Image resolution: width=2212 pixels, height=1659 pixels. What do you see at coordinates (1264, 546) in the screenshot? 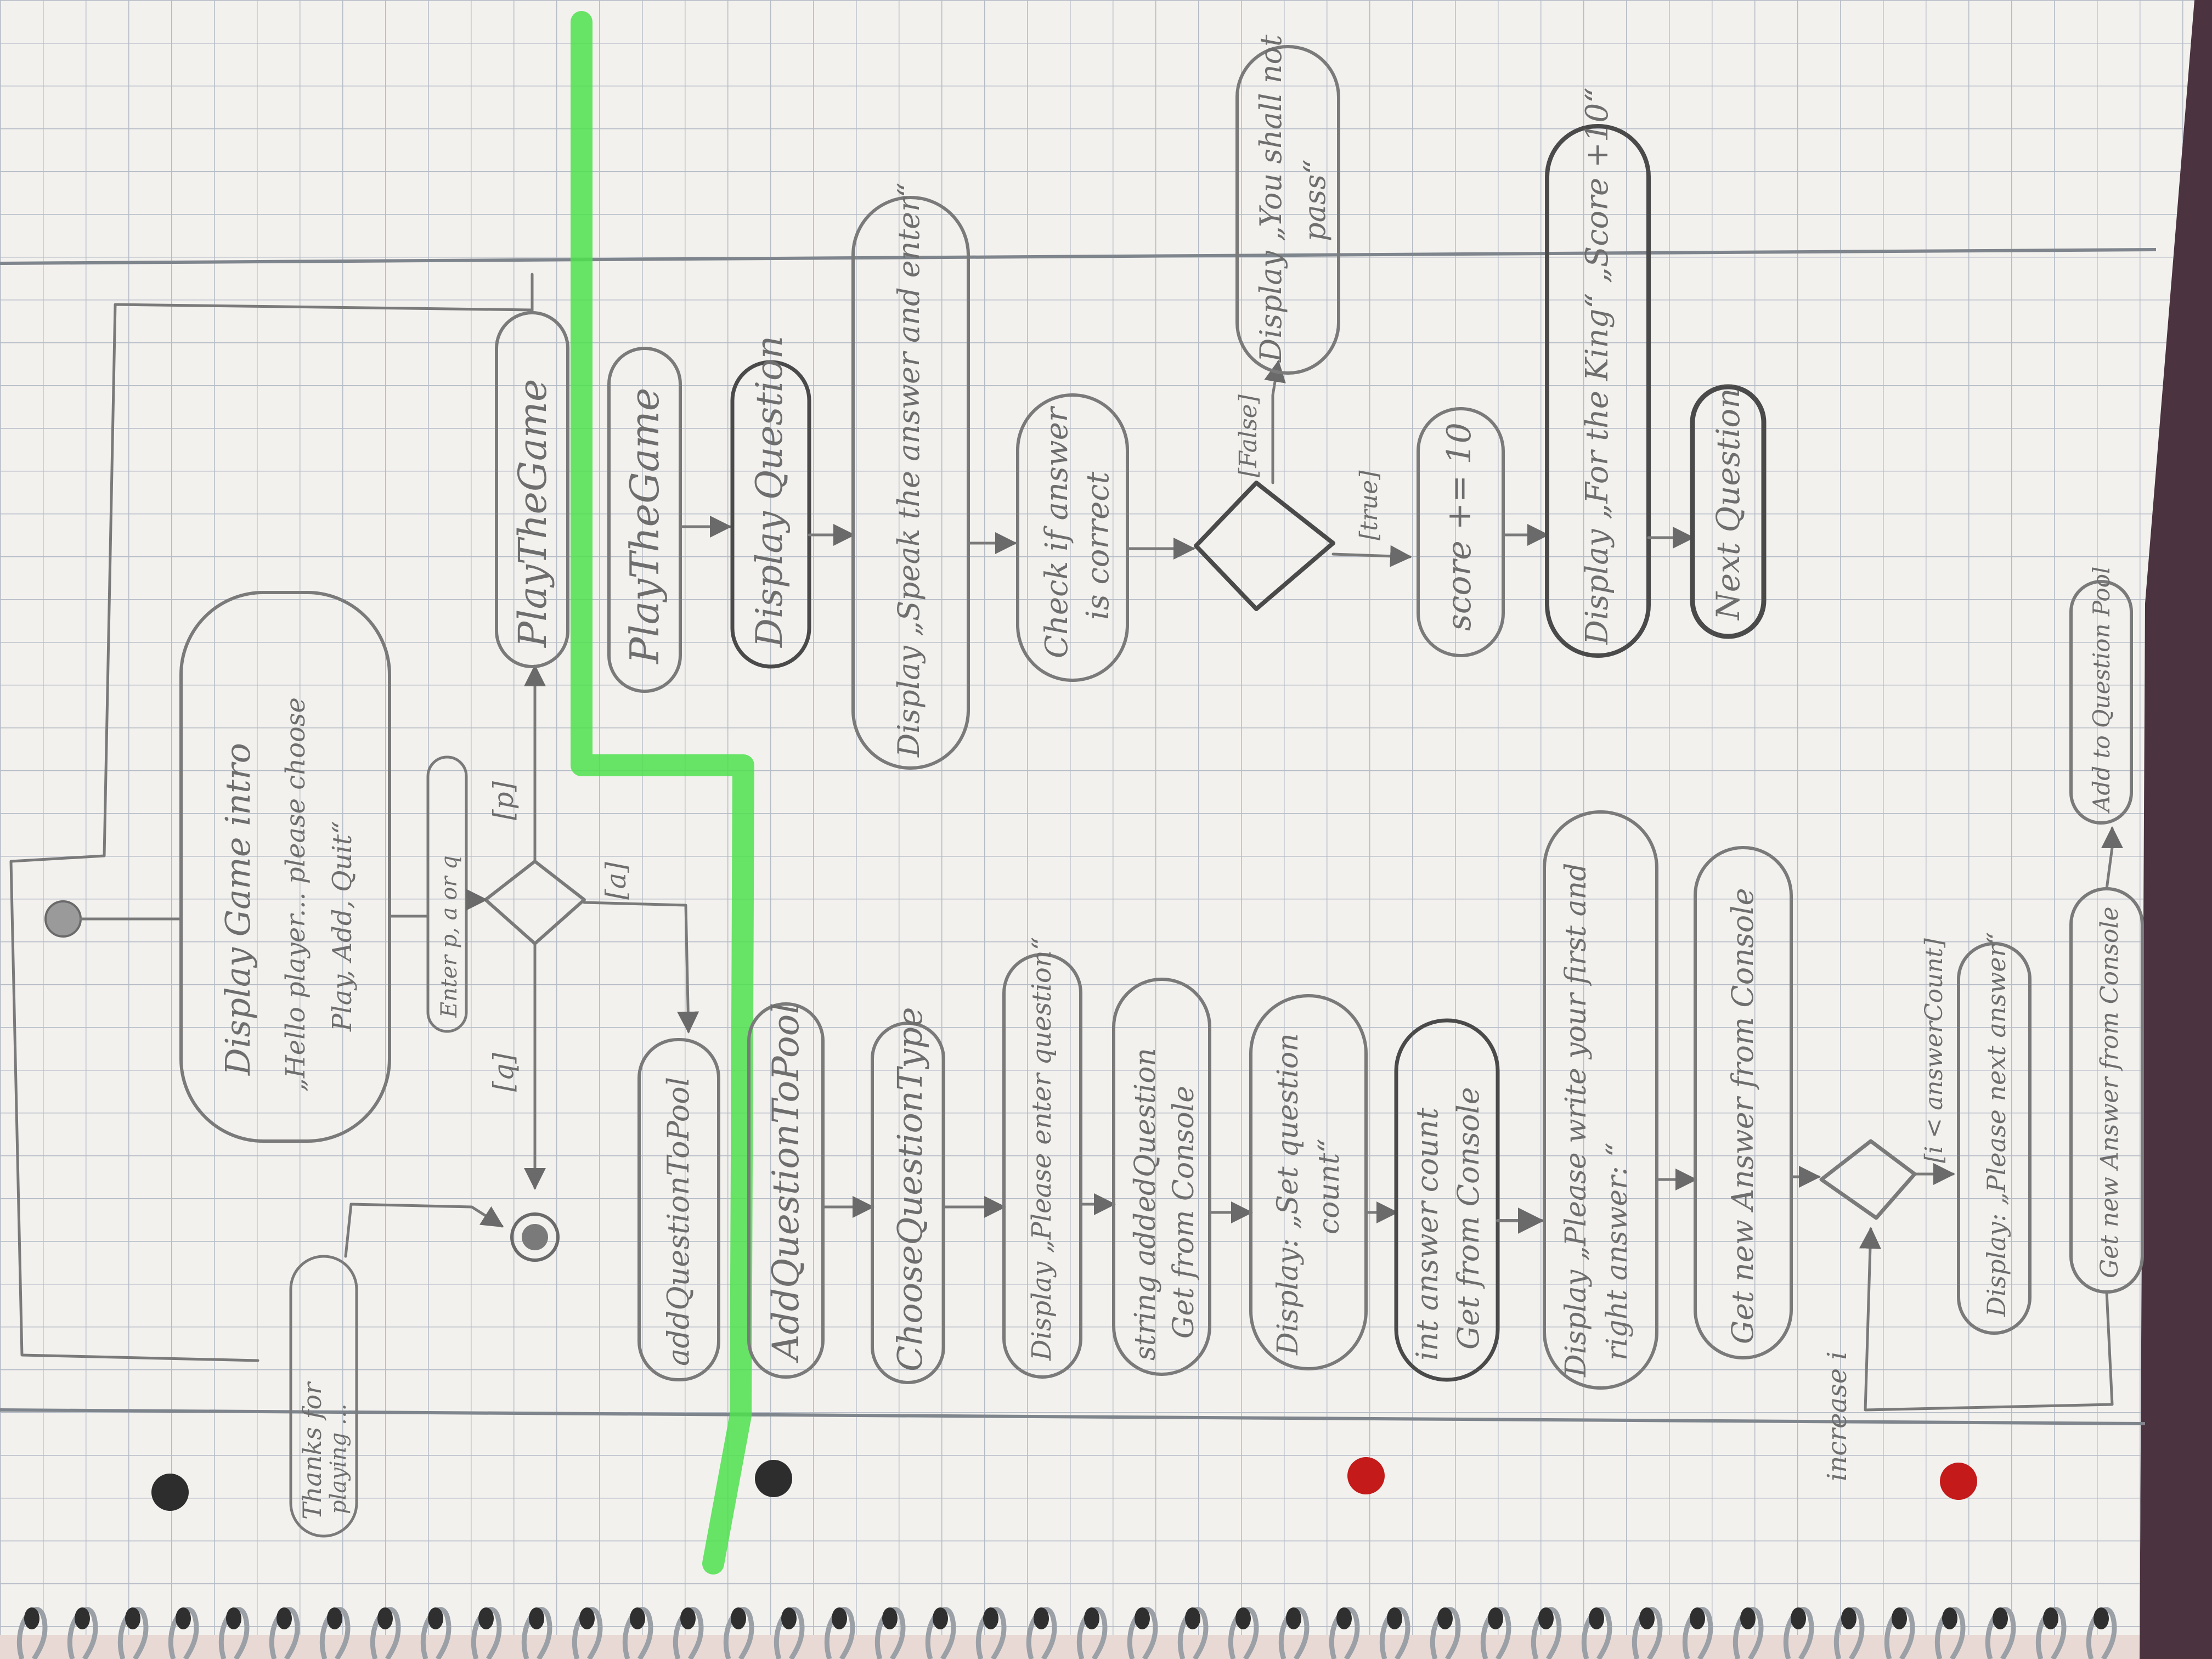
I see `answer-decision` at bounding box center [1264, 546].